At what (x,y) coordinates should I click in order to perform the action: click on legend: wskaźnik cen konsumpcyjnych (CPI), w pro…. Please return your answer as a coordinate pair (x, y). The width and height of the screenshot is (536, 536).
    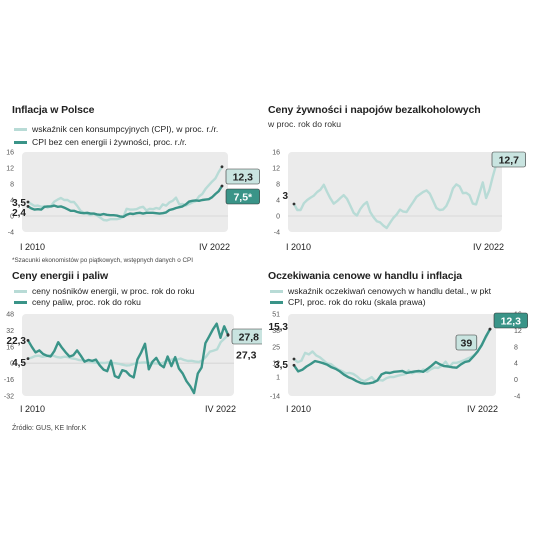
    Looking at the image, I should click on (116, 136).